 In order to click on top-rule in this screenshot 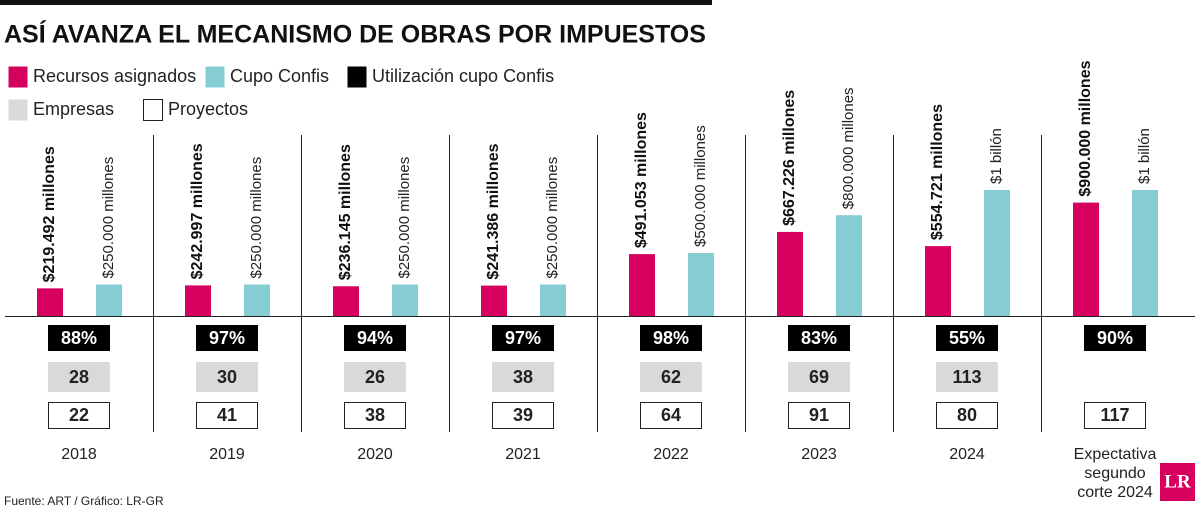, I will do `click(356, 2)`.